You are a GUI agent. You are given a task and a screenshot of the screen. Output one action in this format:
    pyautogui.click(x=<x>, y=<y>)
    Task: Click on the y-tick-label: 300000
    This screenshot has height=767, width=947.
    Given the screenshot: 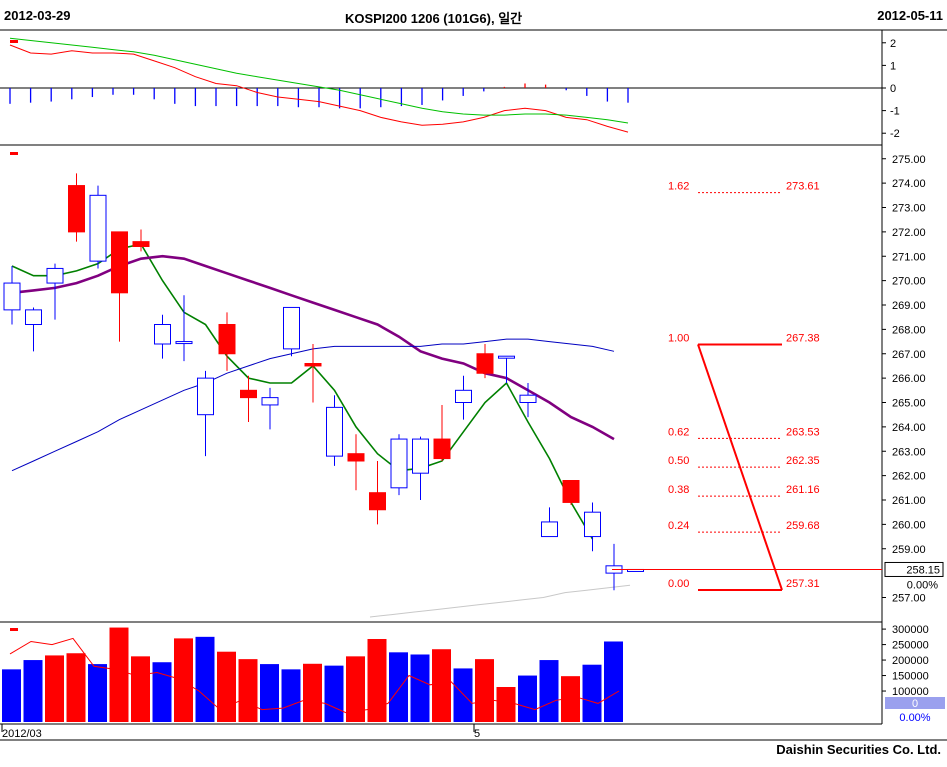 What is the action you would take?
    pyautogui.click(x=910, y=630)
    